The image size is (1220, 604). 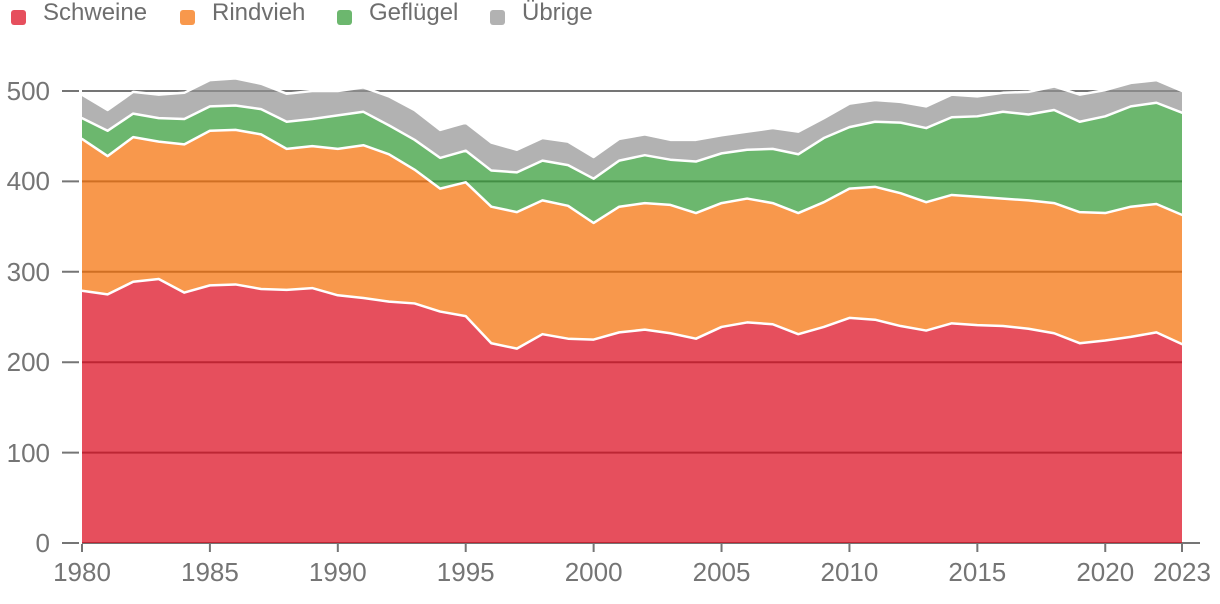 I want to click on y-axis-label-100: 100, so click(x=28, y=452).